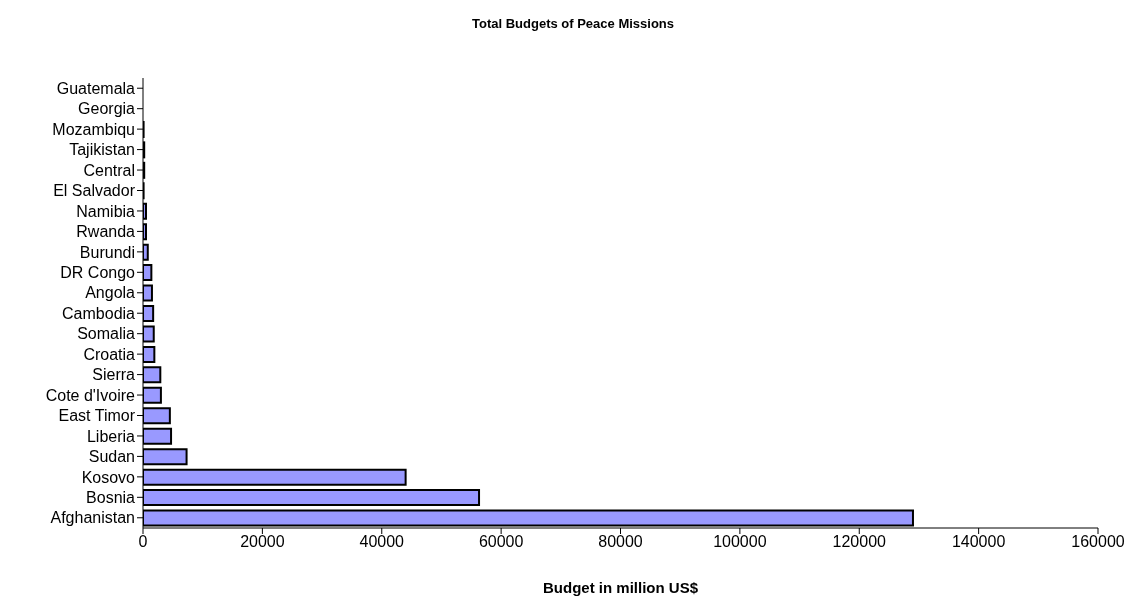 This screenshot has width=1146, height=610. Describe the element at coordinates (978, 542) in the screenshot. I see `x-tick-label: 140000` at that location.